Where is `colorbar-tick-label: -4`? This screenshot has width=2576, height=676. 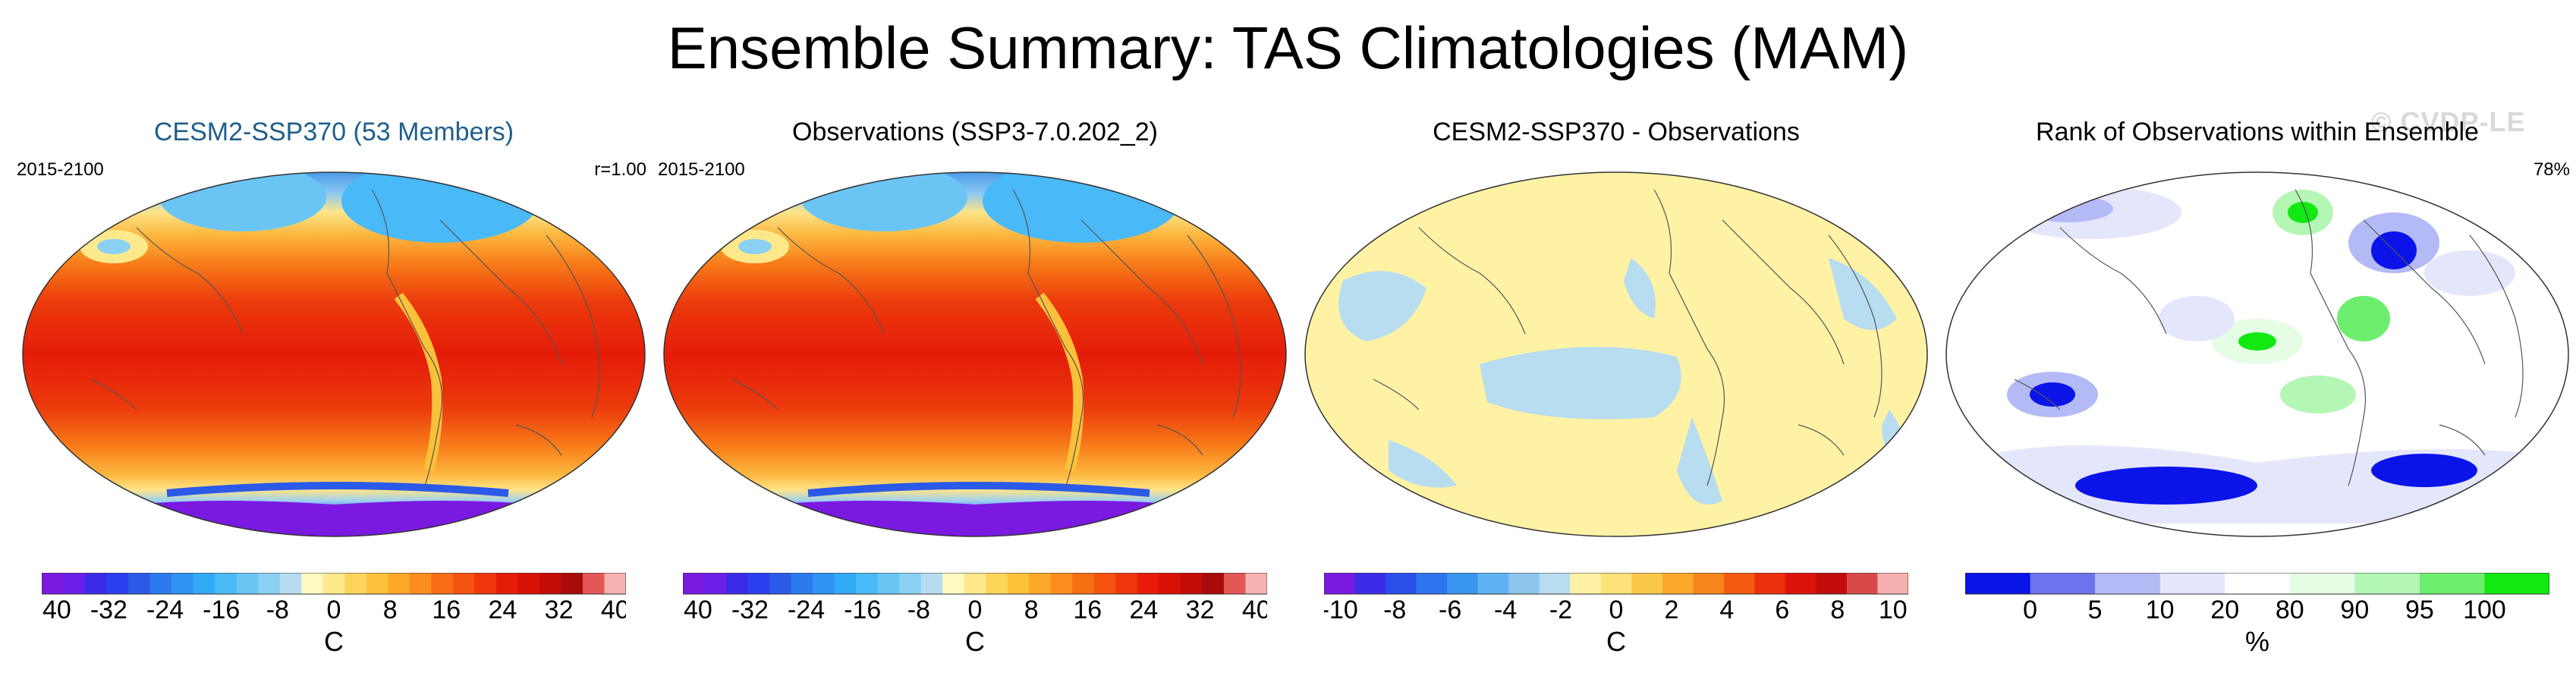 colorbar-tick-label: -4 is located at coordinates (1505, 610).